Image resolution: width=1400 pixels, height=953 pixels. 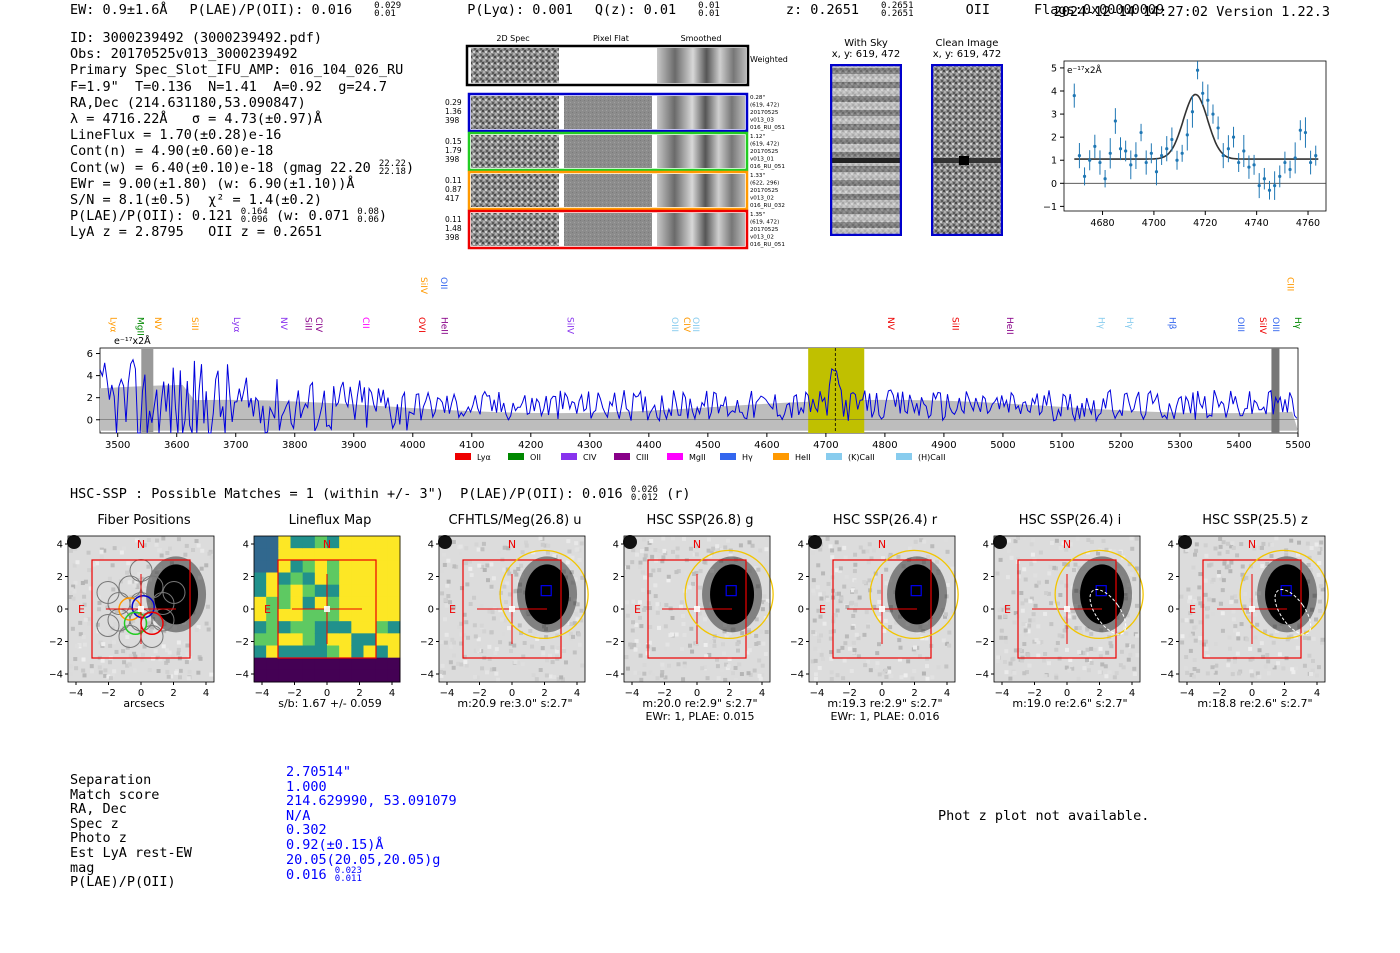 What do you see at coordinates (1240, 324) in the screenshot?
I see `line-name: OIII` at bounding box center [1240, 324].